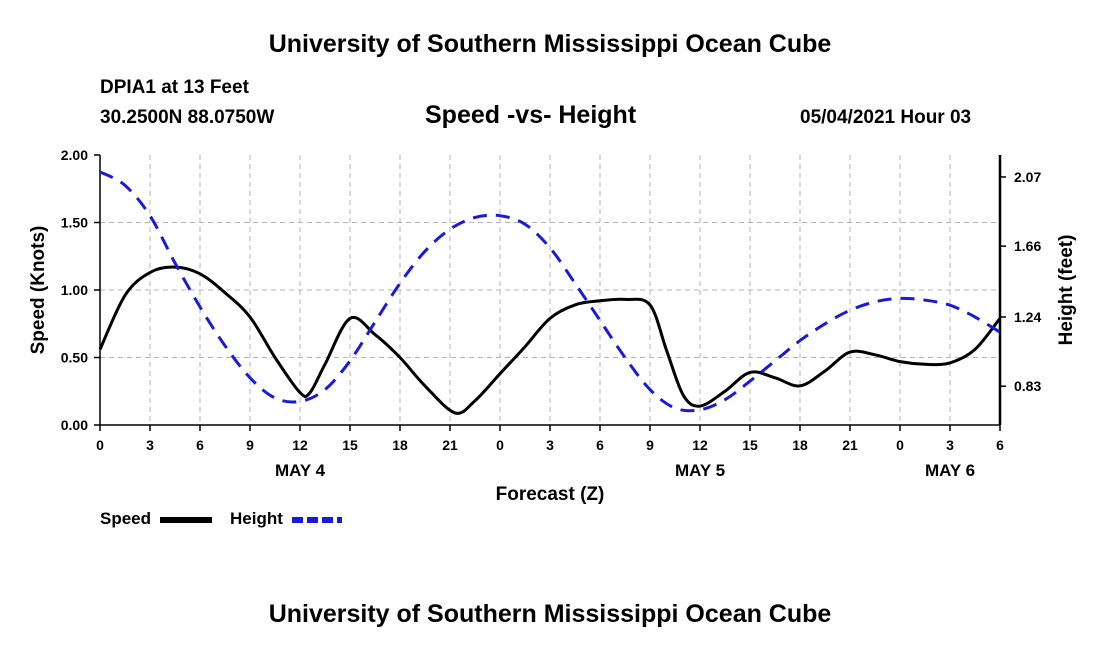 Image resolution: width=1100 pixels, height=650 pixels. I want to click on datetime-label: 05/04/2021 Hour 03, so click(886, 117).